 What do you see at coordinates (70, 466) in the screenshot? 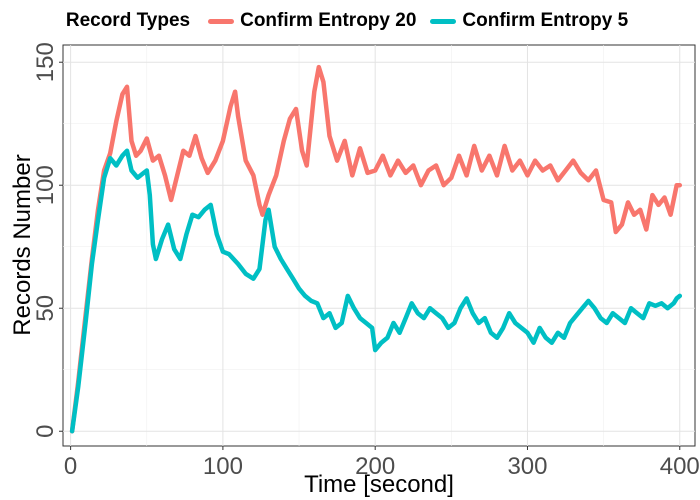
I see `x-tick-label: 0` at bounding box center [70, 466].